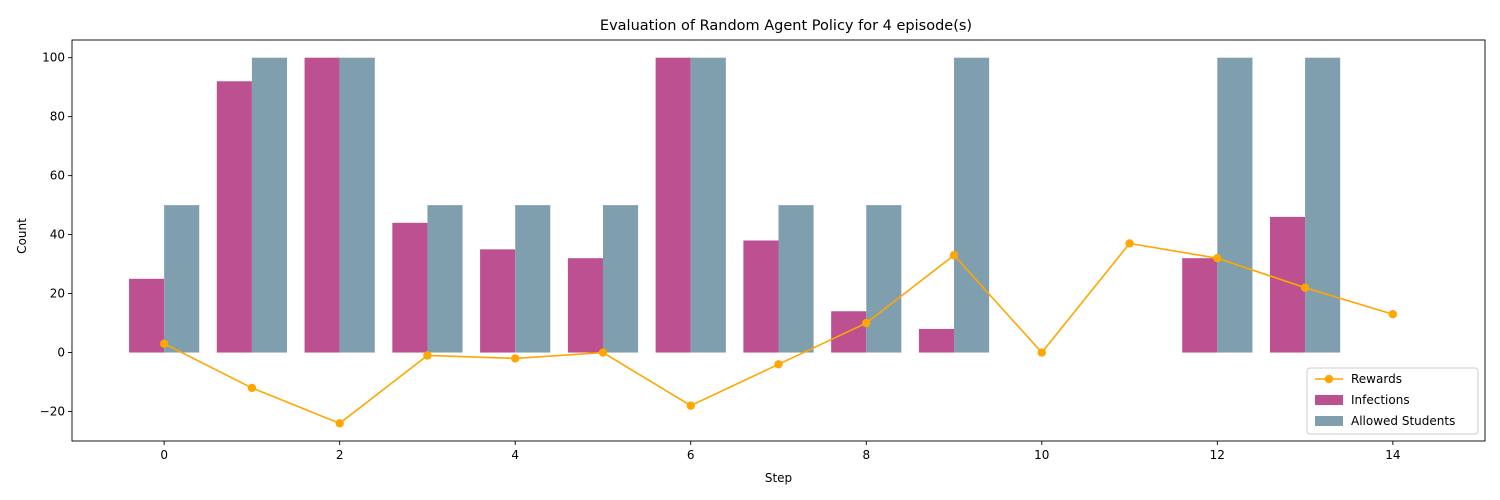 This screenshot has height=500, width=1500. I want to click on y-tick-label: 0, so click(61, 353).